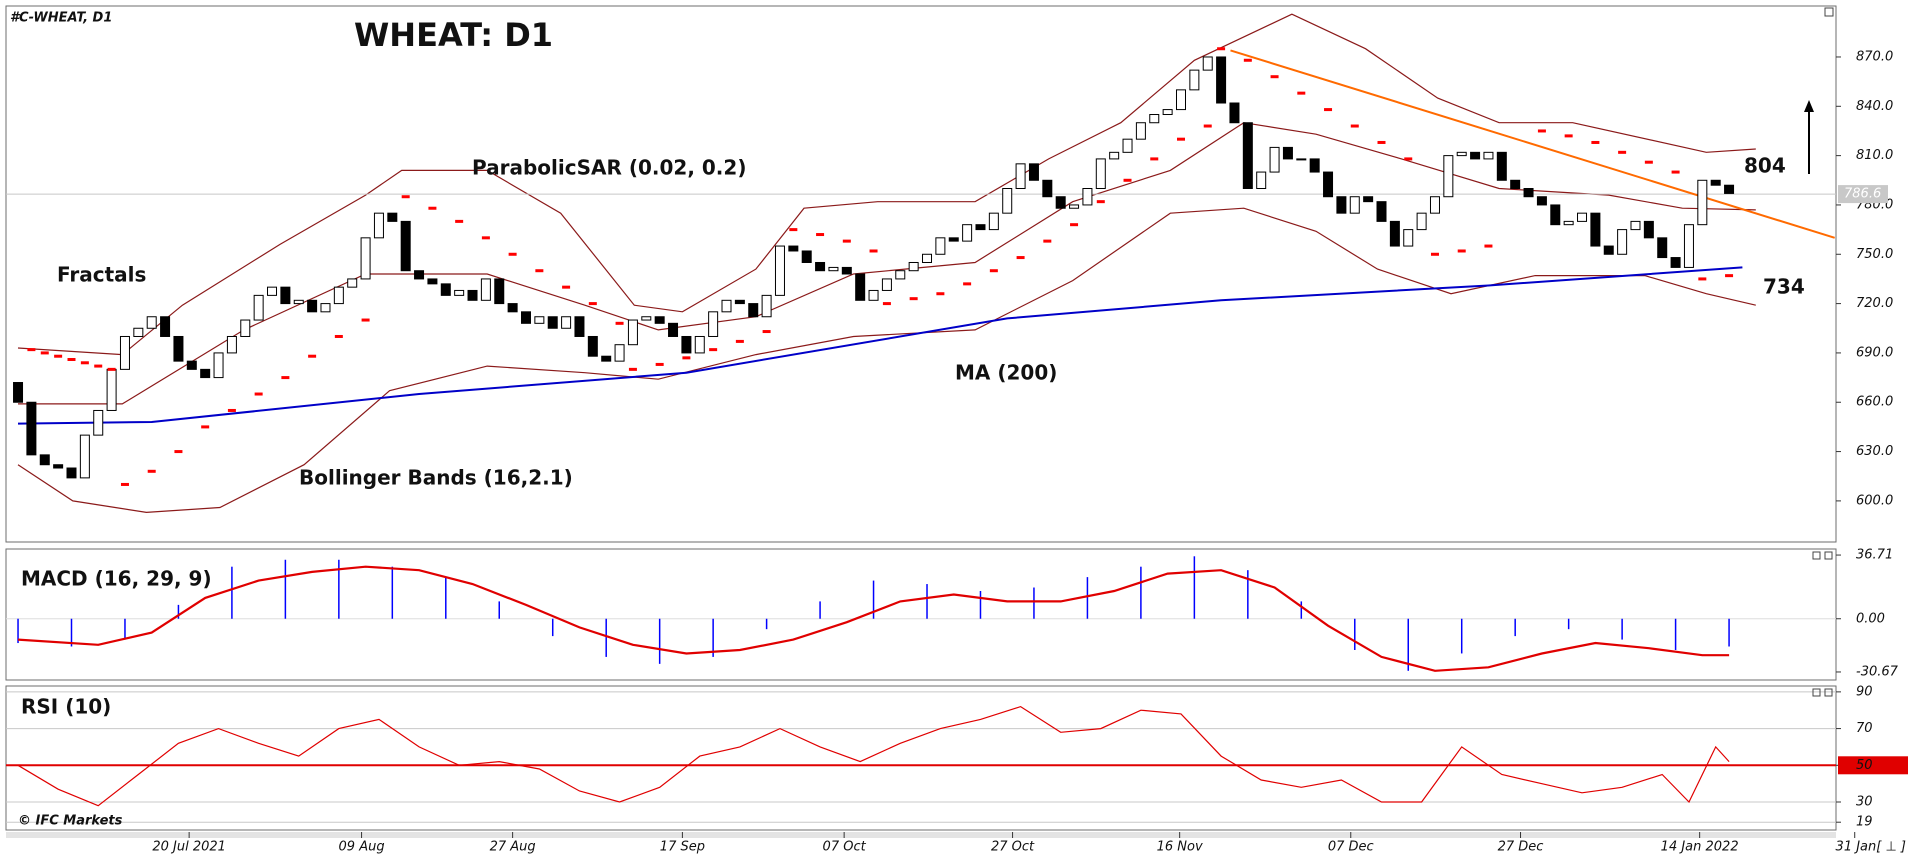  Describe the element at coordinates (1874, 106) in the screenshot. I see `y-tick-label: 840.0` at that location.